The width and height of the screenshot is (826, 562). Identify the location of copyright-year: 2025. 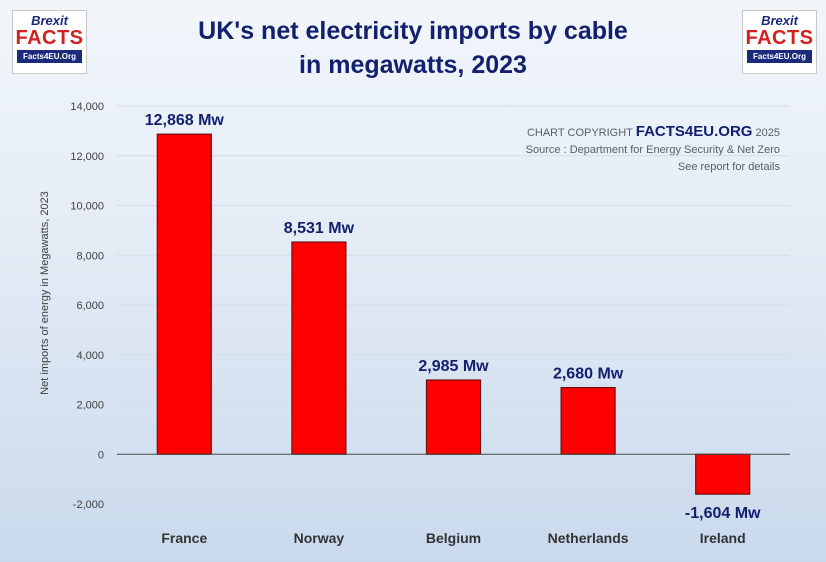
(767, 133).